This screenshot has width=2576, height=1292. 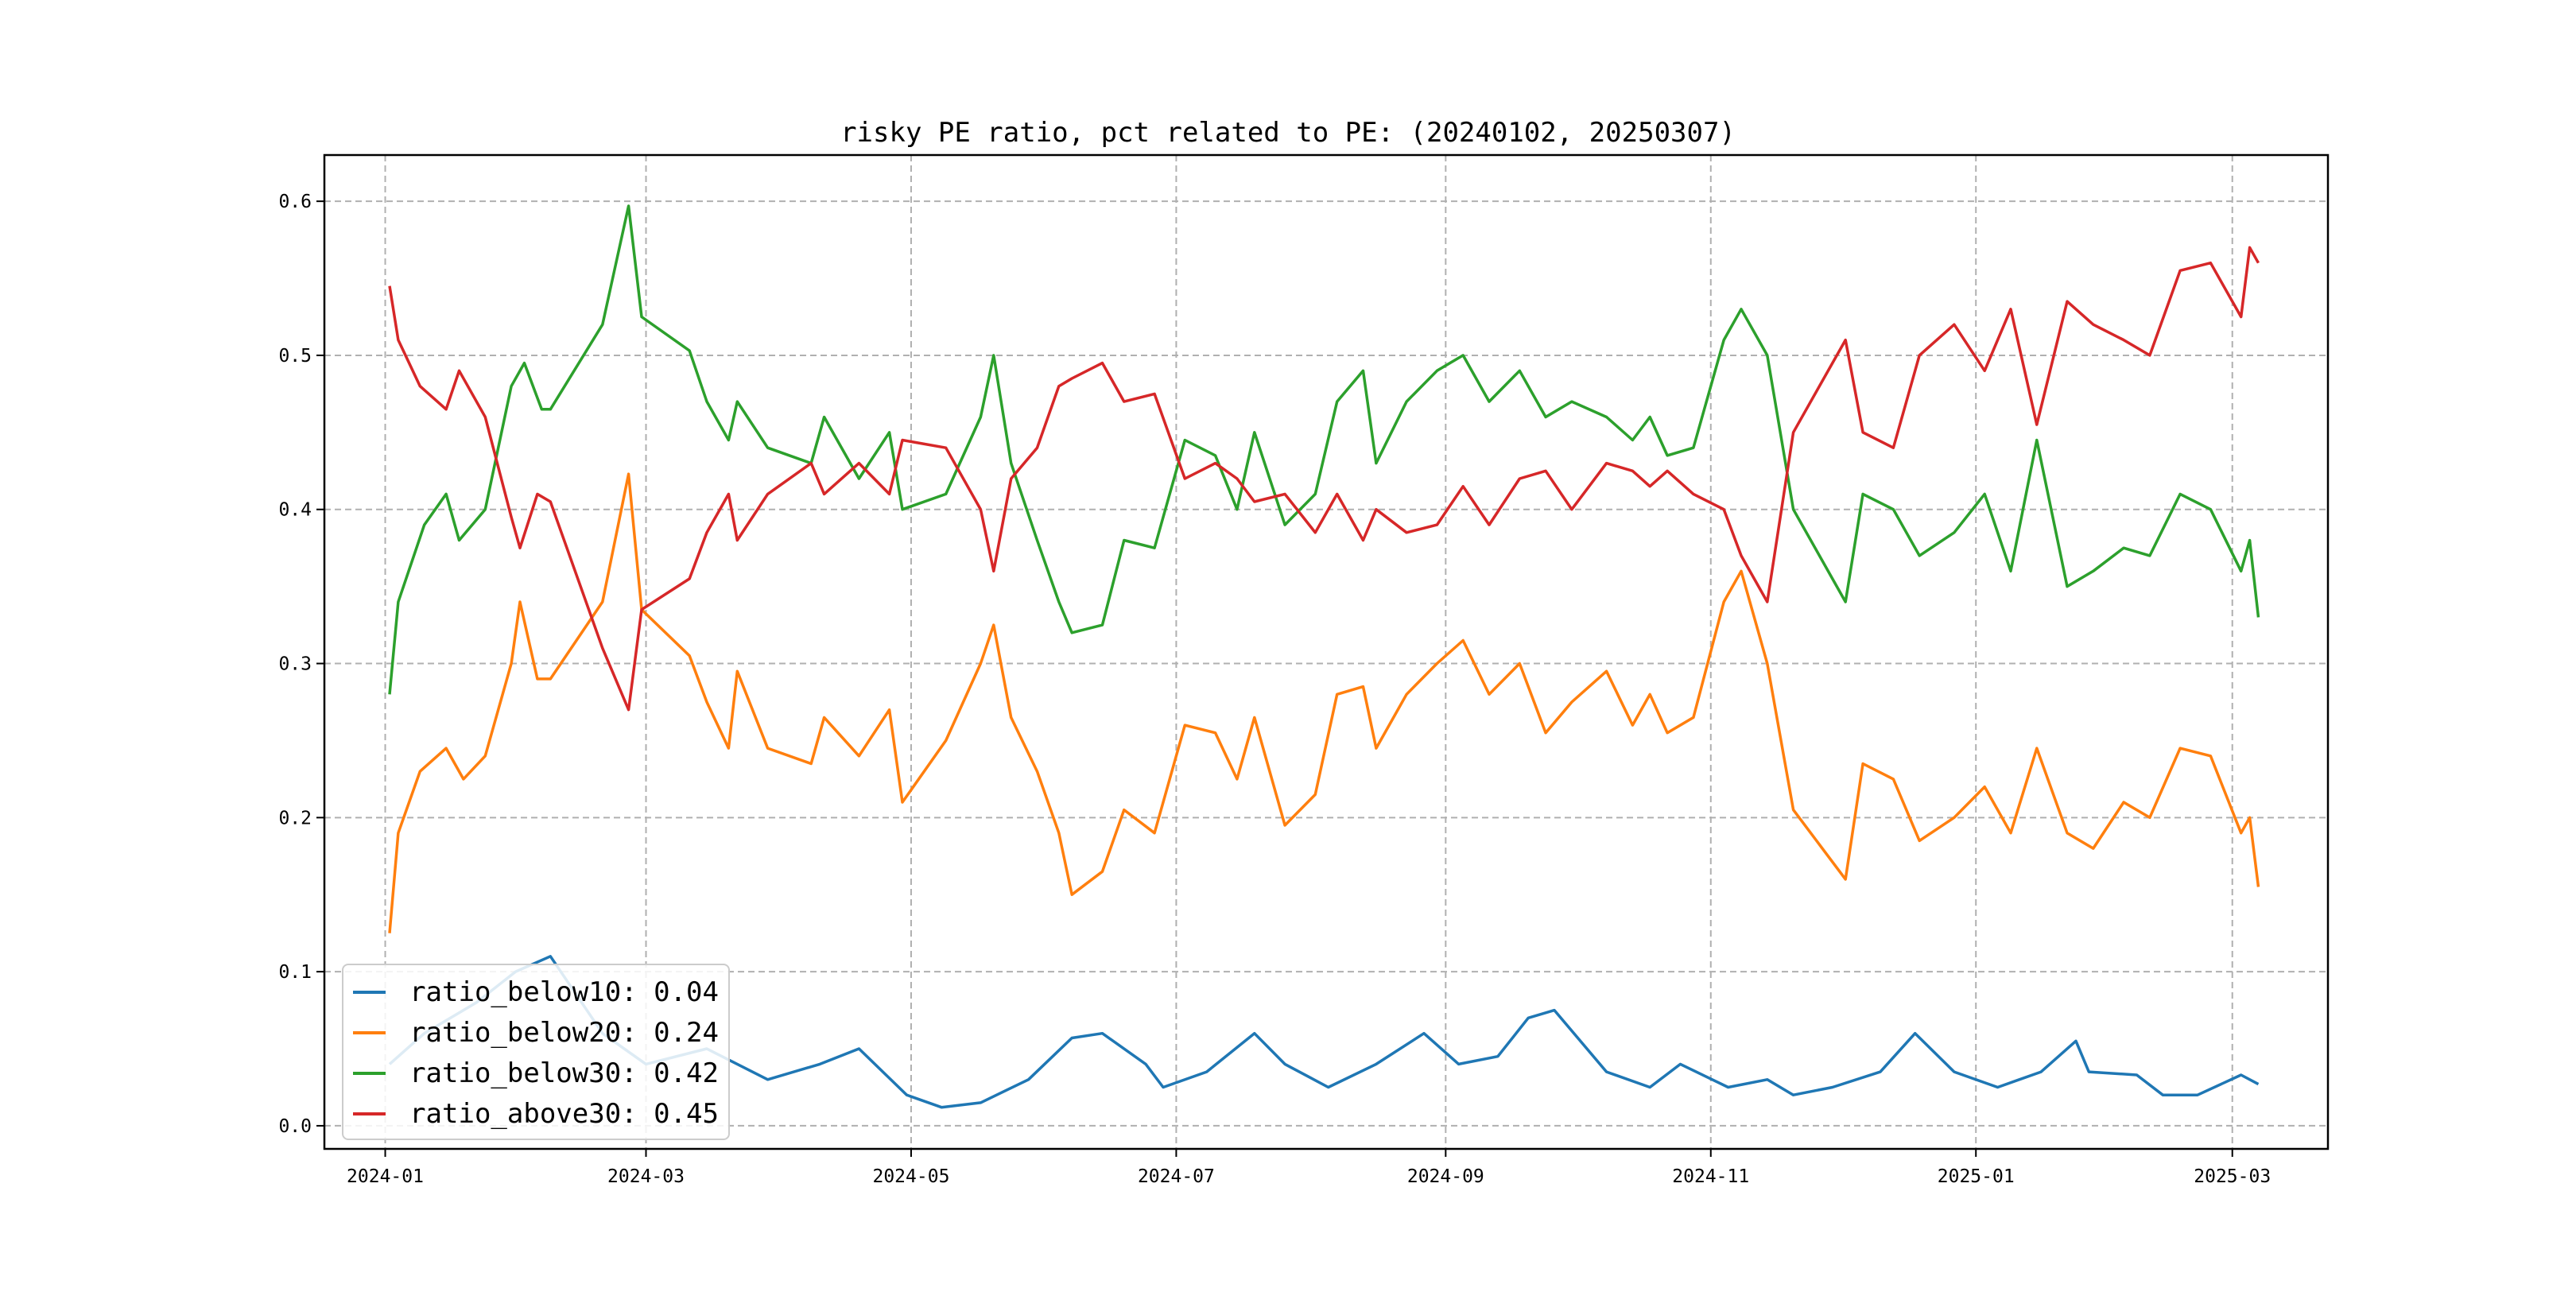 I want to click on y-tick-label: 0.1, so click(x=295, y=973).